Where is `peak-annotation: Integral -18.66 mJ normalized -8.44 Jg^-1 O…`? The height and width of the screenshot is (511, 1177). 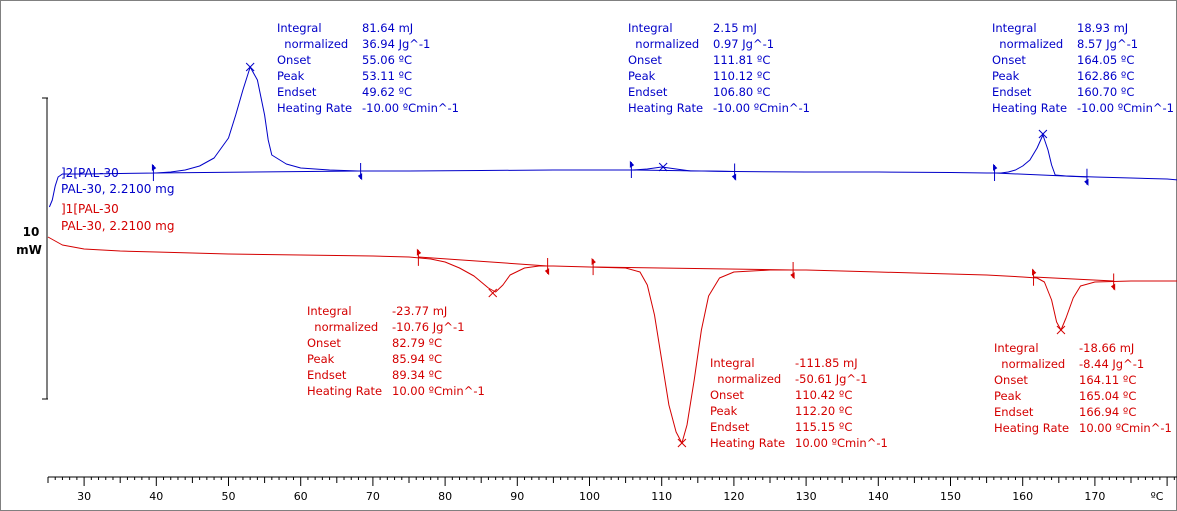
peak-annotation: Integral -18.66 mJ normalized -8.44 Jg^-1 O… is located at coordinates (1083, 388).